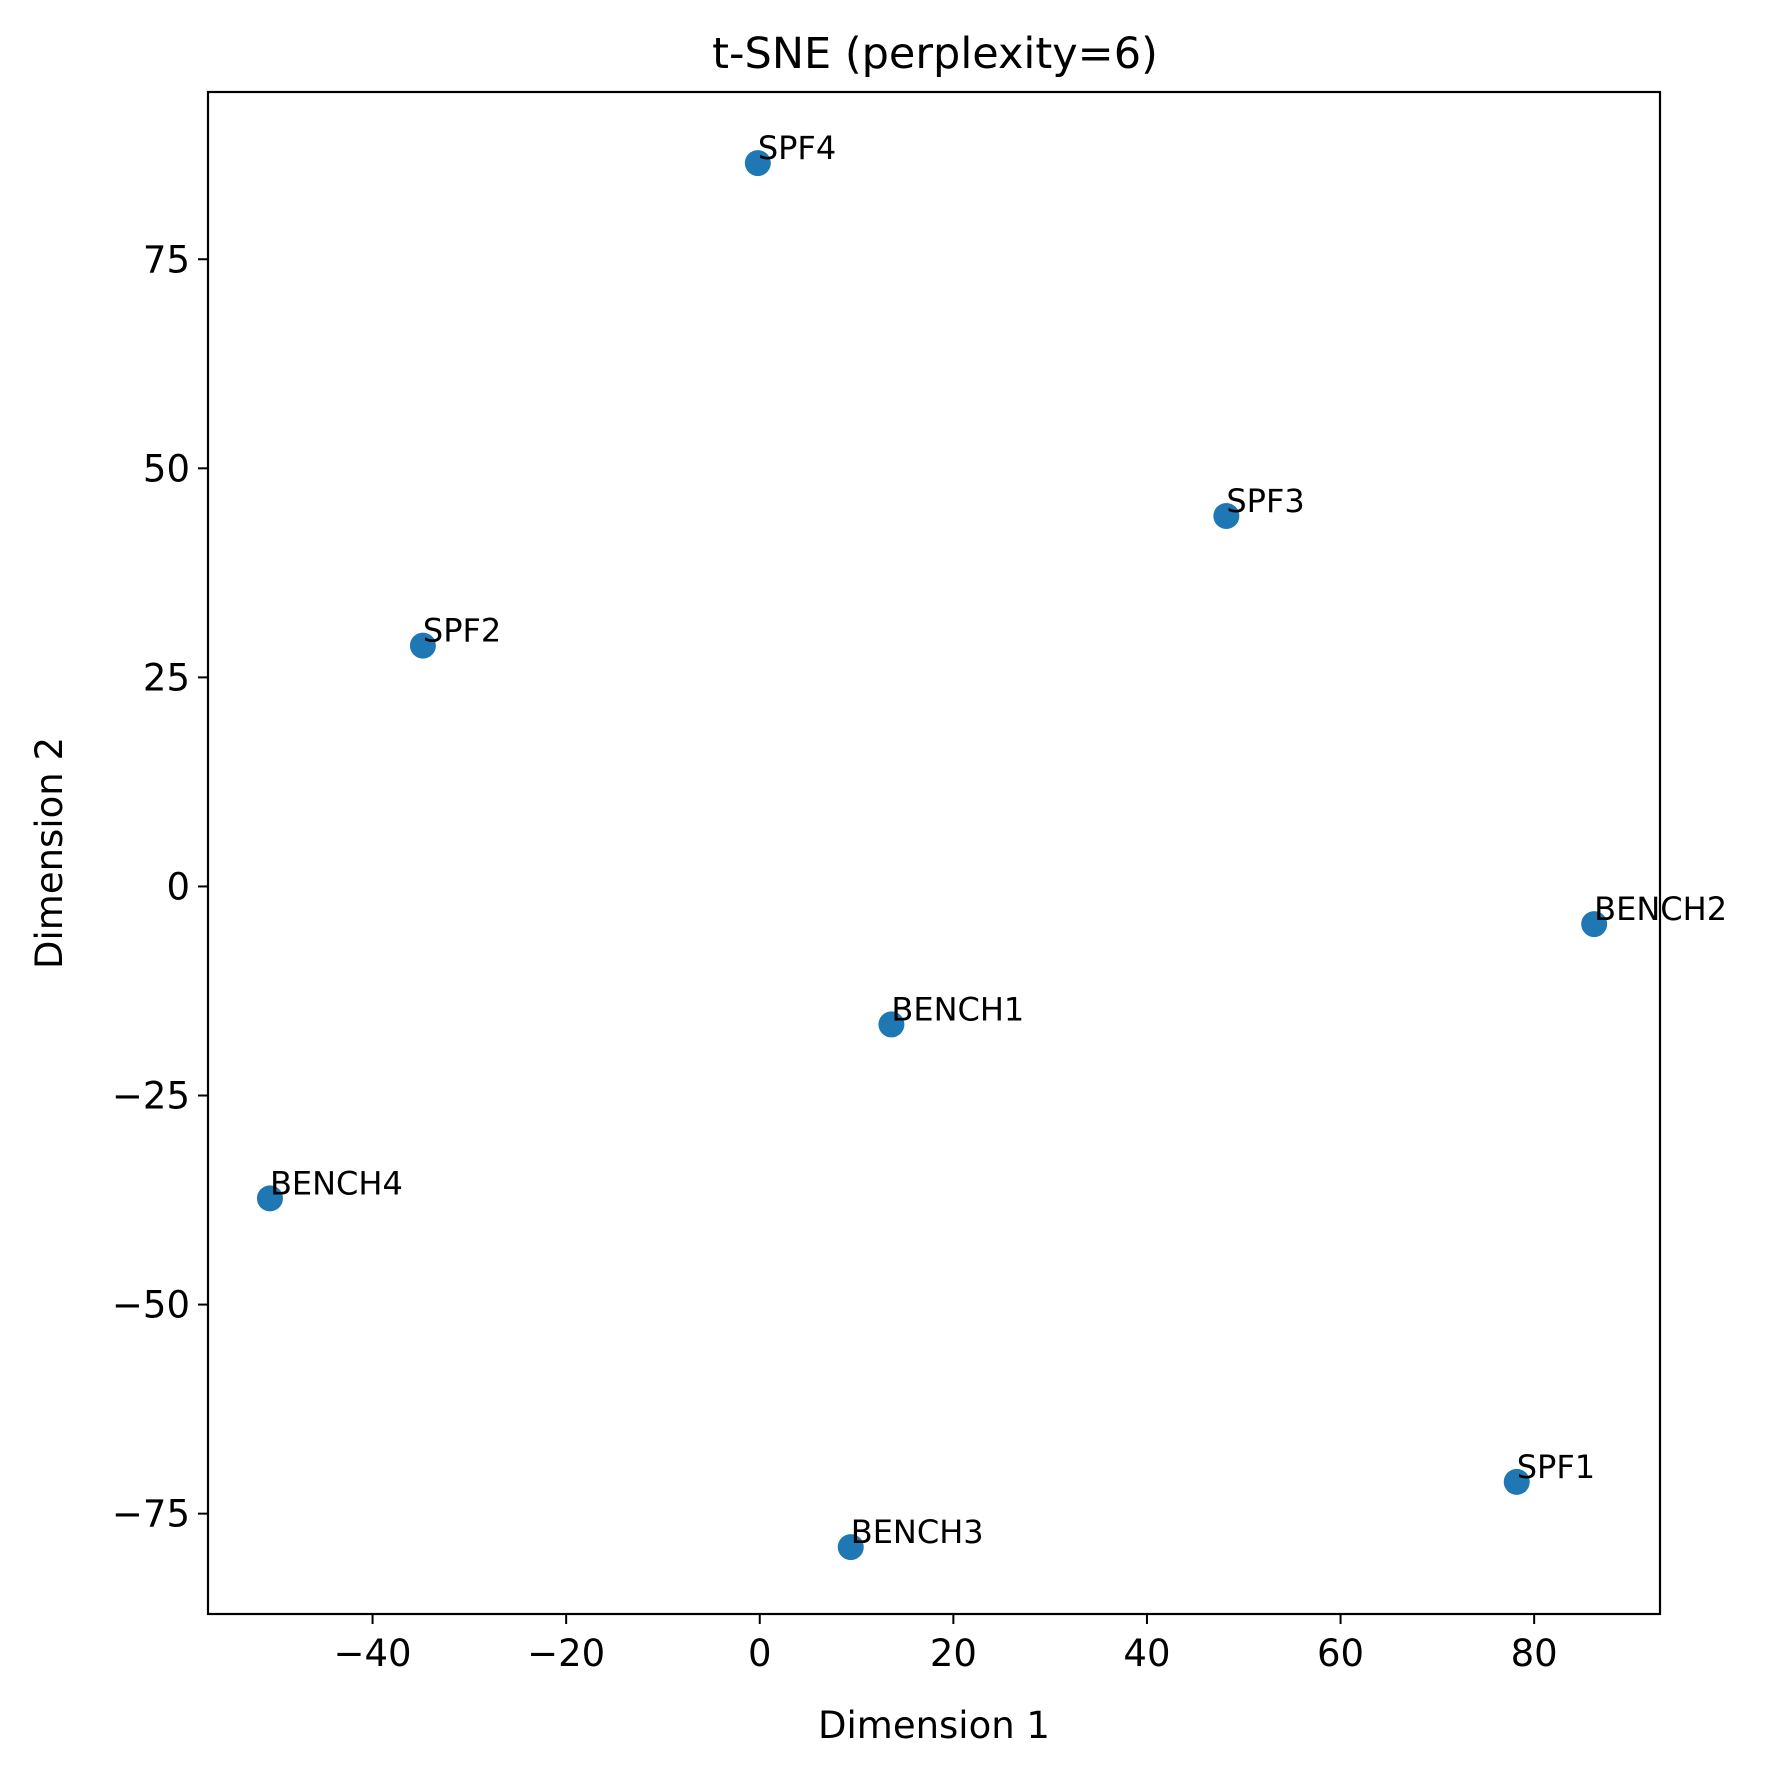 This screenshot has height=1765, width=1768. I want to click on point-label: BENCH4, so click(336, 1183).